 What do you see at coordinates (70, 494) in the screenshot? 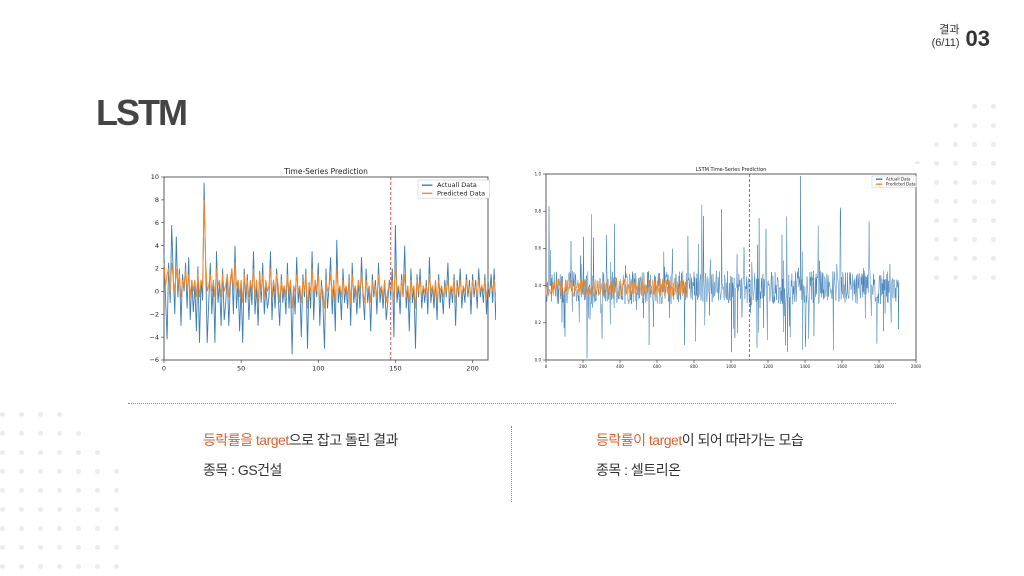
I see `decorative-dot-grid-left` at bounding box center [70, 494].